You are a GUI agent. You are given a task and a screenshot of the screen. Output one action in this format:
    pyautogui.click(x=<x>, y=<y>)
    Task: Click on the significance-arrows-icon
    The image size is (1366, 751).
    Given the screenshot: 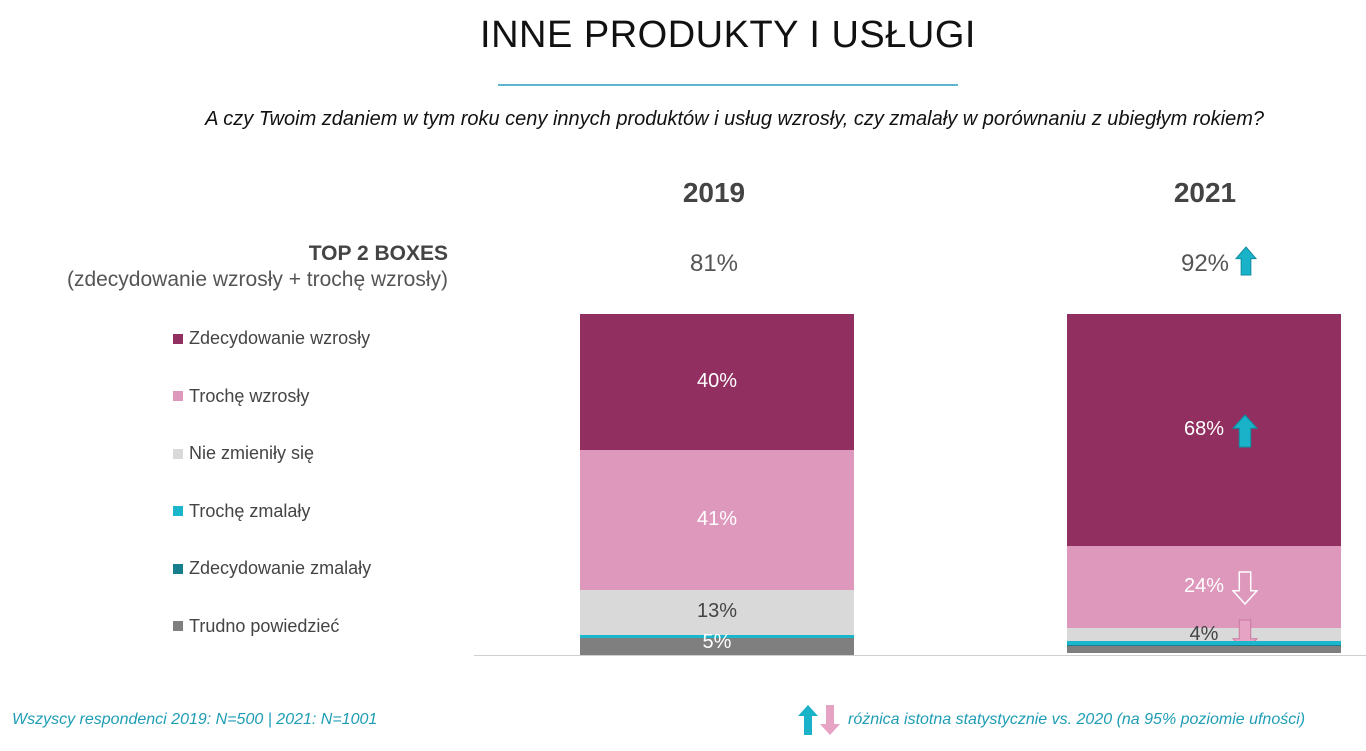 What is the action you would take?
    pyautogui.click(x=819, y=720)
    